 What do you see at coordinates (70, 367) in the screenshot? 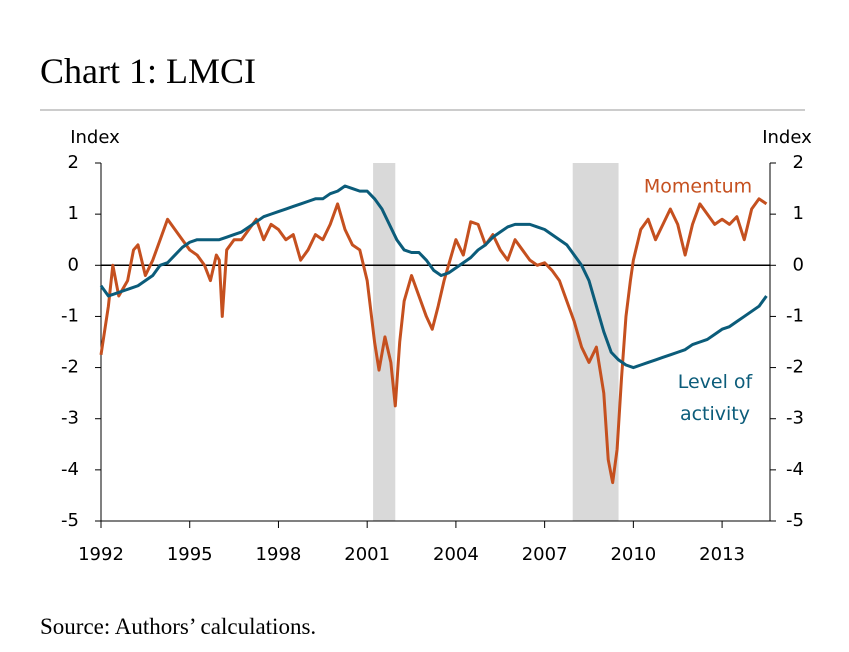
I see `y-tick-label: -2` at bounding box center [70, 367].